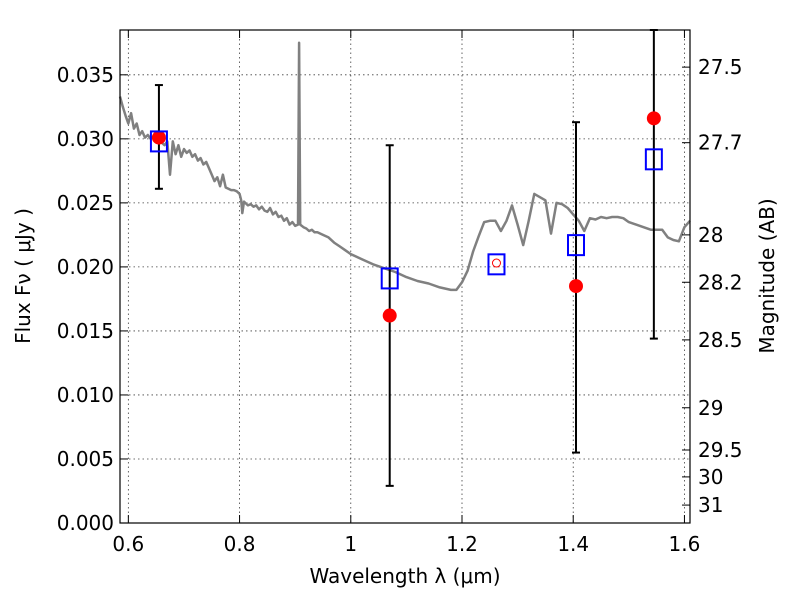 The width and height of the screenshot is (800, 600). I want to click on y2-tick-label: 30, so click(710, 477).